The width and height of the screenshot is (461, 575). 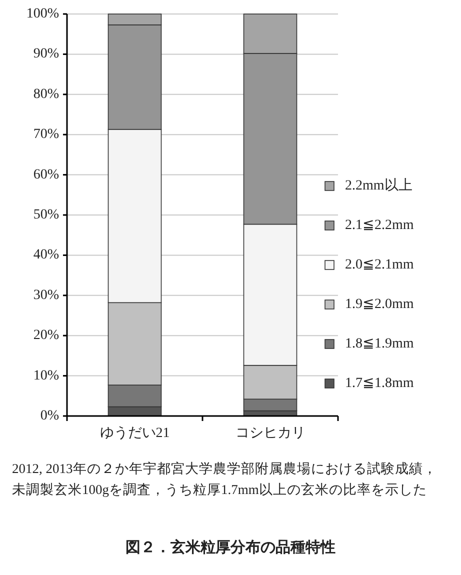 I want to click on legend-label: 1.7≦1.8mm, so click(x=379, y=383).